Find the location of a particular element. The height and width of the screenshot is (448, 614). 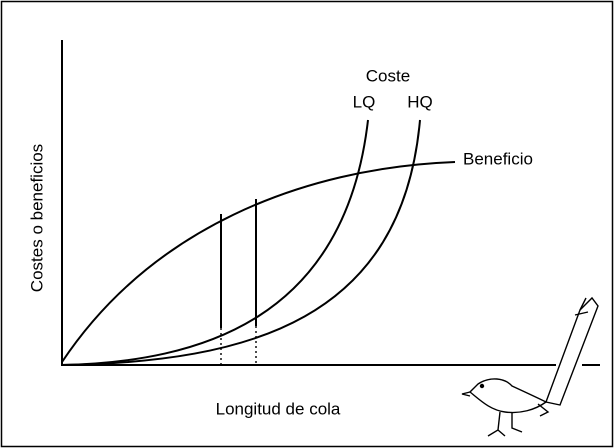

cost-label: Coste is located at coordinates (388, 75).